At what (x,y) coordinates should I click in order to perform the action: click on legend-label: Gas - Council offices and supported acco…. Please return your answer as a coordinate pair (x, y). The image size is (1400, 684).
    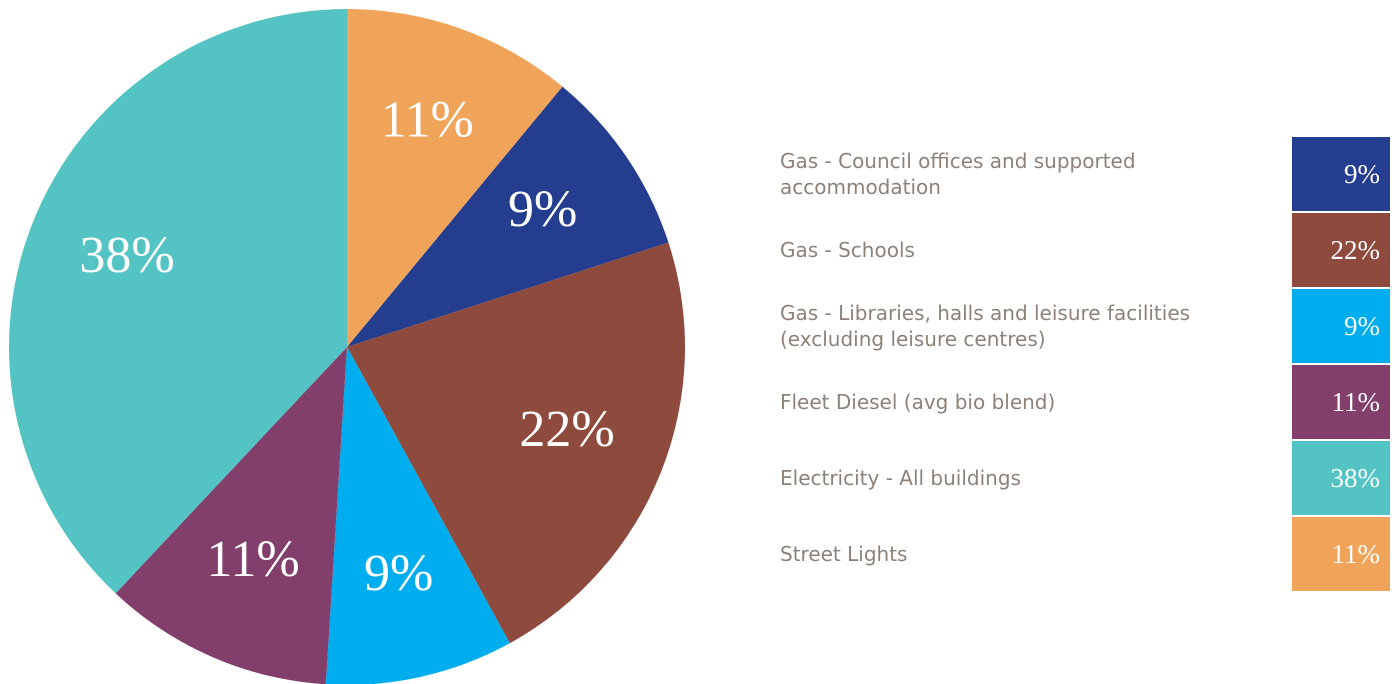
    Looking at the image, I should click on (958, 174).